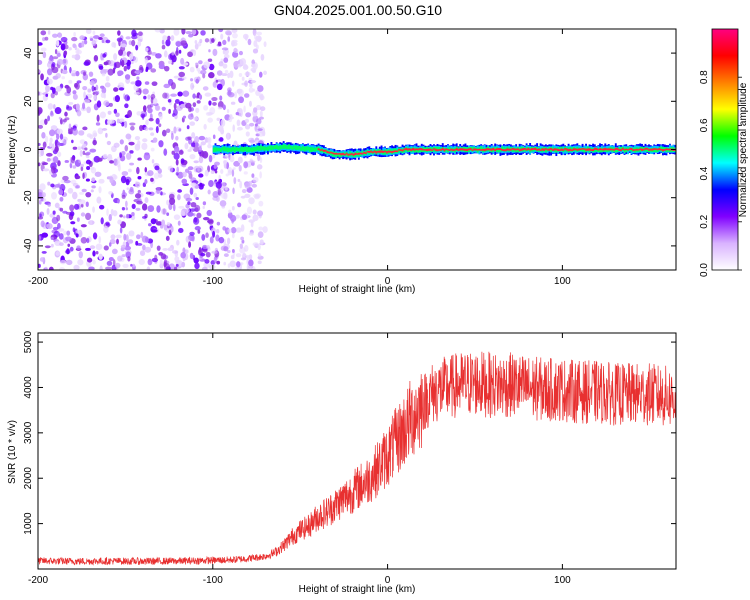 Image resolution: width=750 pixels, height=600 pixels. Describe the element at coordinates (28, 149) in the screenshot. I see `y-tick-label: 0` at that location.